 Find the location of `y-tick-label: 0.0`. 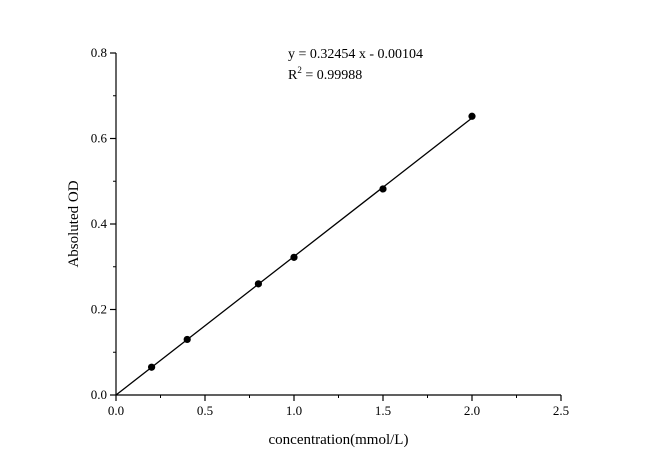

y-tick-label: 0.0 is located at coordinates (99, 394).